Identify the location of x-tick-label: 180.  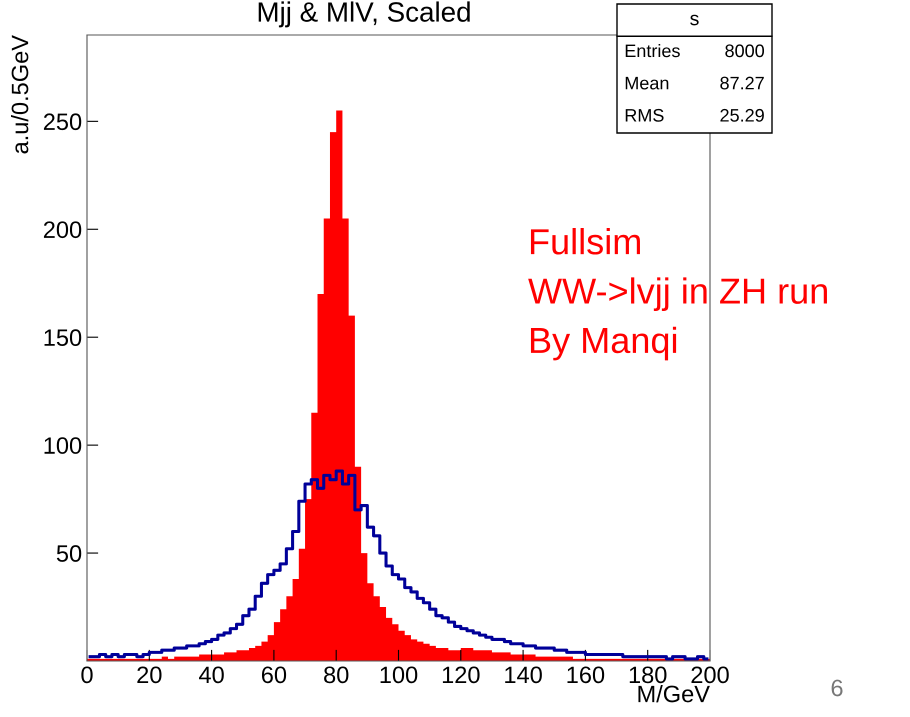
(648, 675).